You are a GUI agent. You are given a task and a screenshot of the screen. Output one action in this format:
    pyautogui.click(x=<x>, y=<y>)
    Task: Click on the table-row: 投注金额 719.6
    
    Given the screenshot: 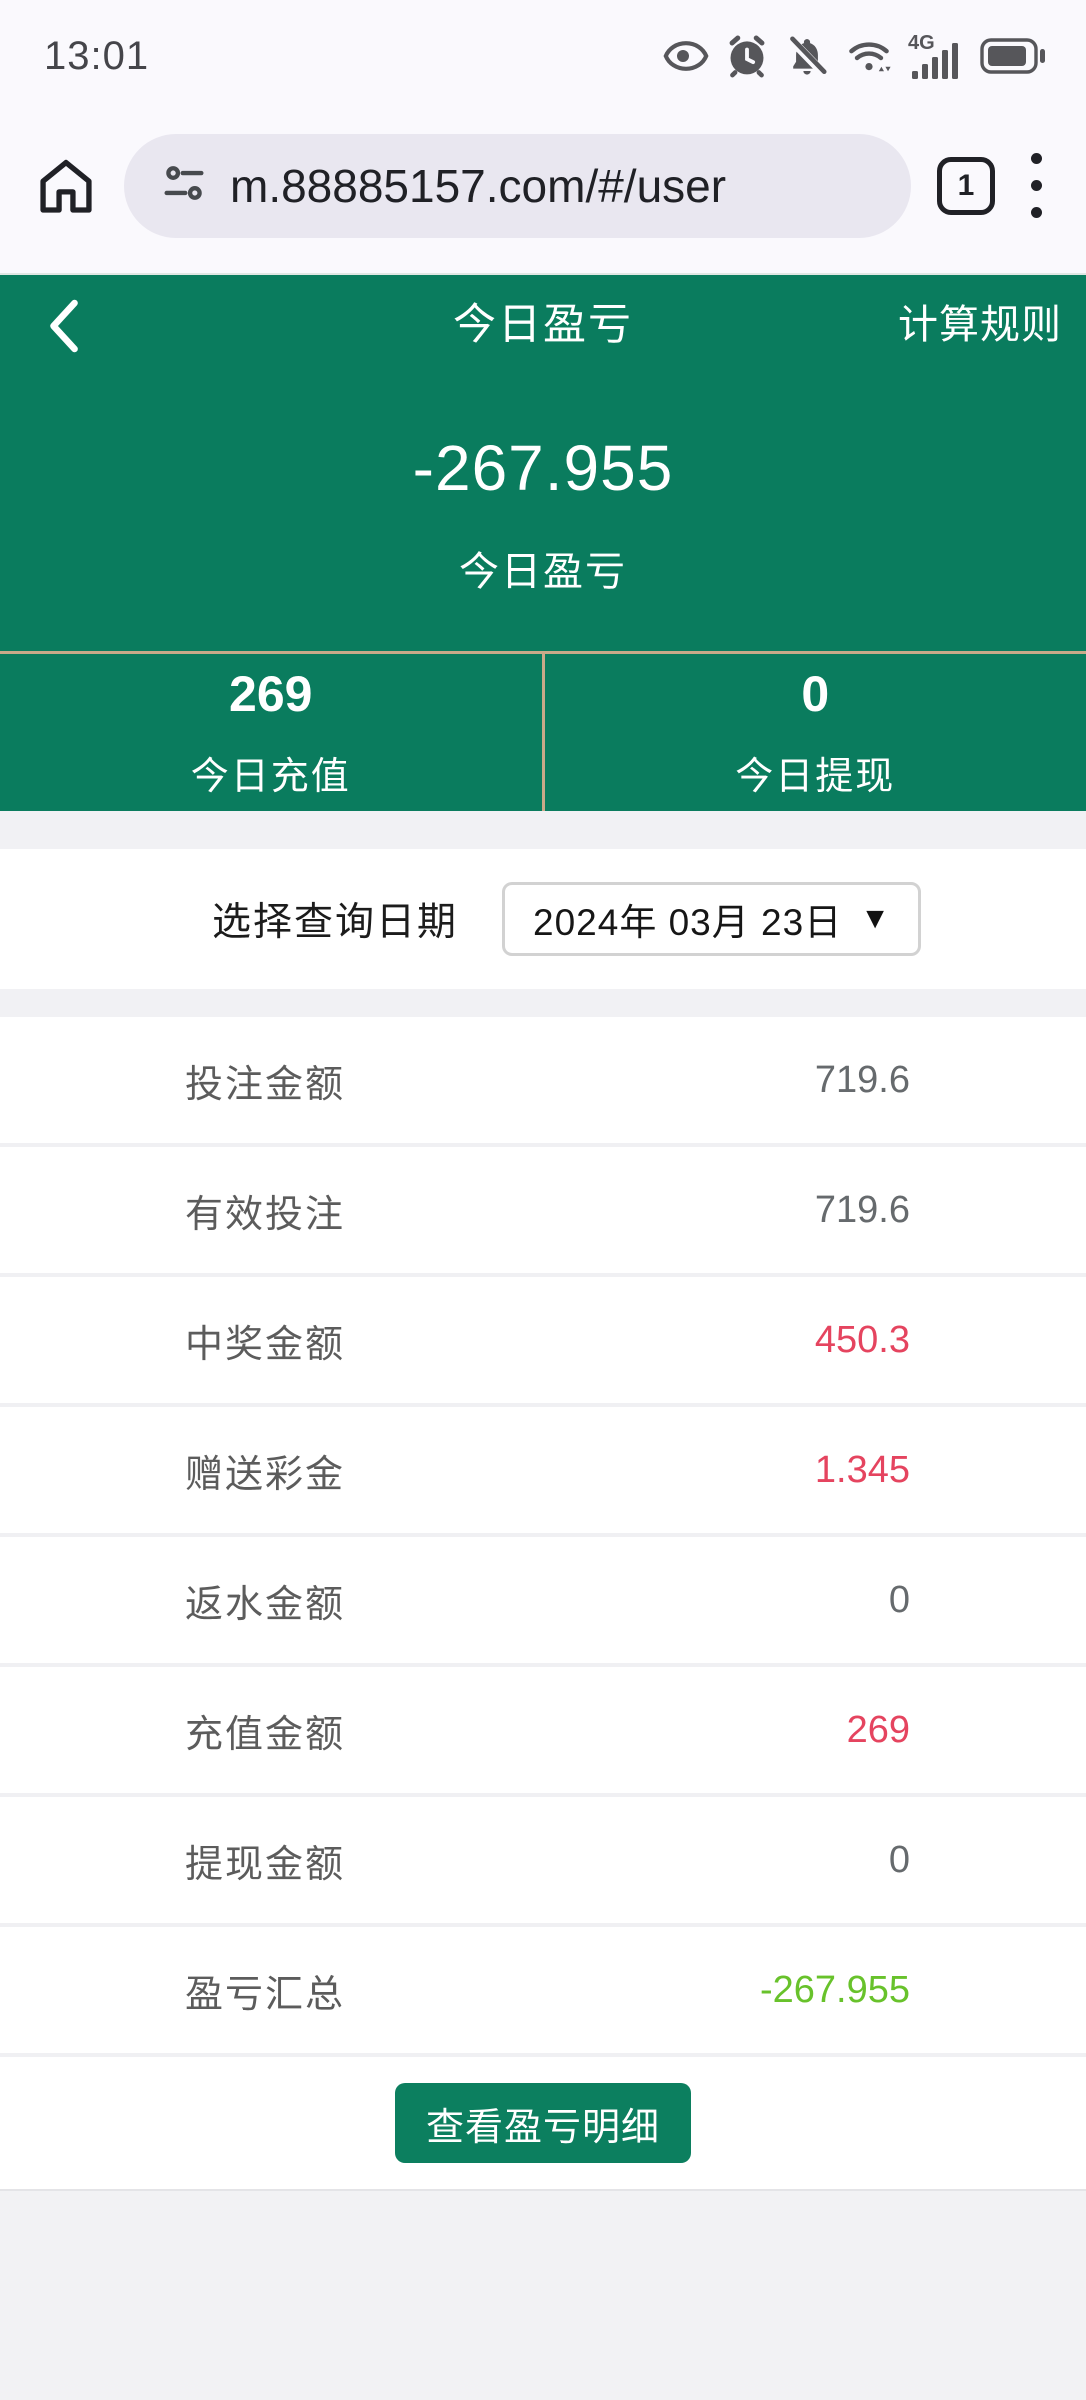 What is the action you would take?
    pyautogui.click(x=543, y=1082)
    